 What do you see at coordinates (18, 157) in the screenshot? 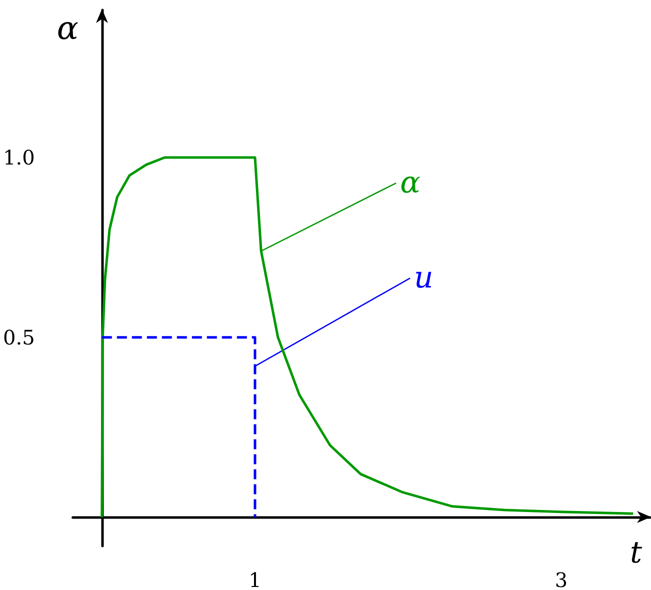
I see `y-tick-label: 1.0` at bounding box center [18, 157].